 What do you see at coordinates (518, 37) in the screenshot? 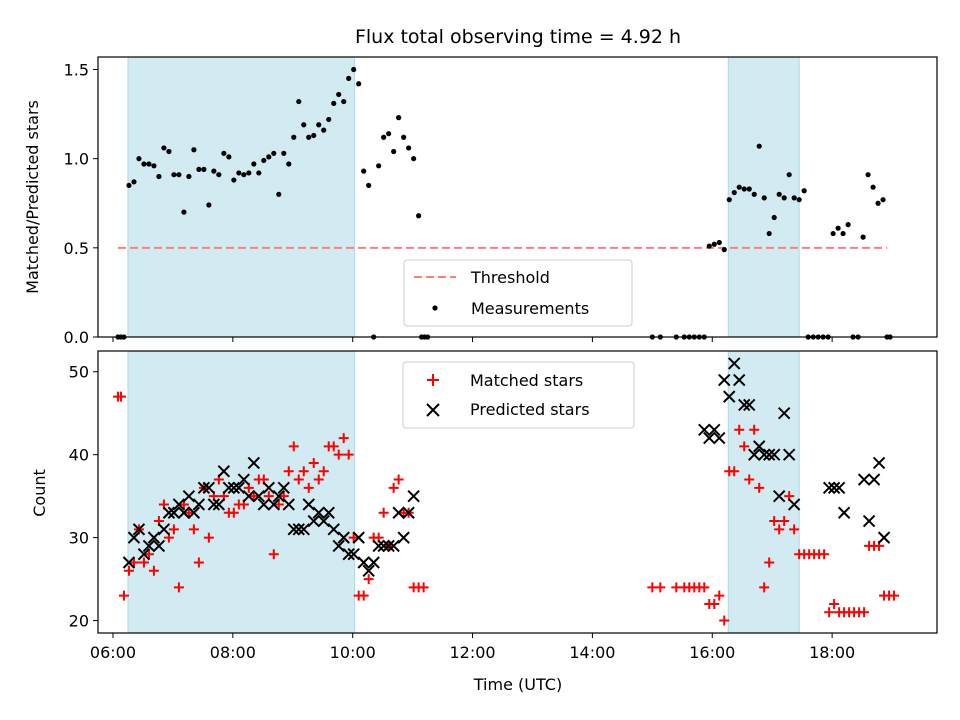
I see `chart-title: Flux total observing time = 4.92 h` at bounding box center [518, 37].